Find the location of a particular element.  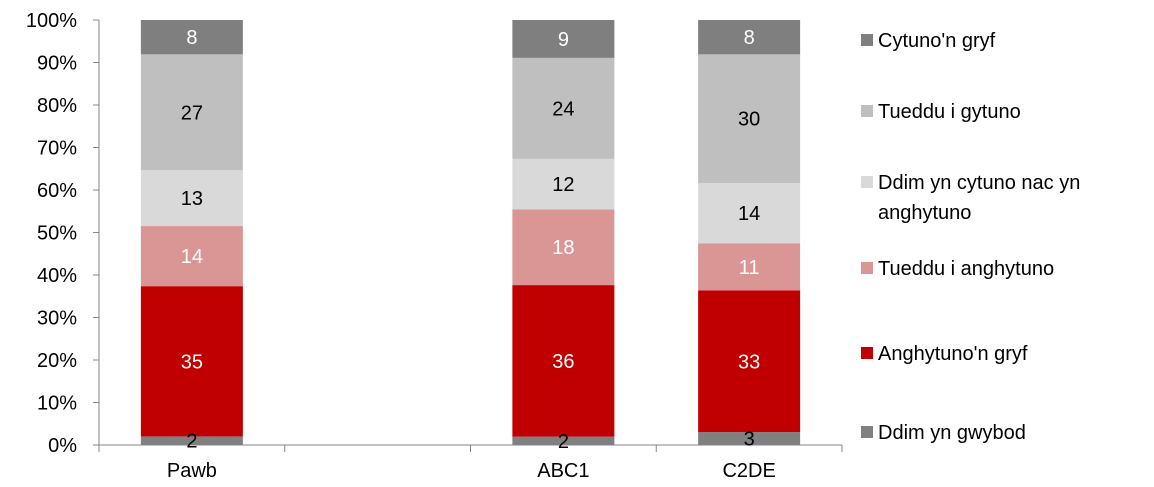

data-label: 24 is located at coordinates (563, 109).